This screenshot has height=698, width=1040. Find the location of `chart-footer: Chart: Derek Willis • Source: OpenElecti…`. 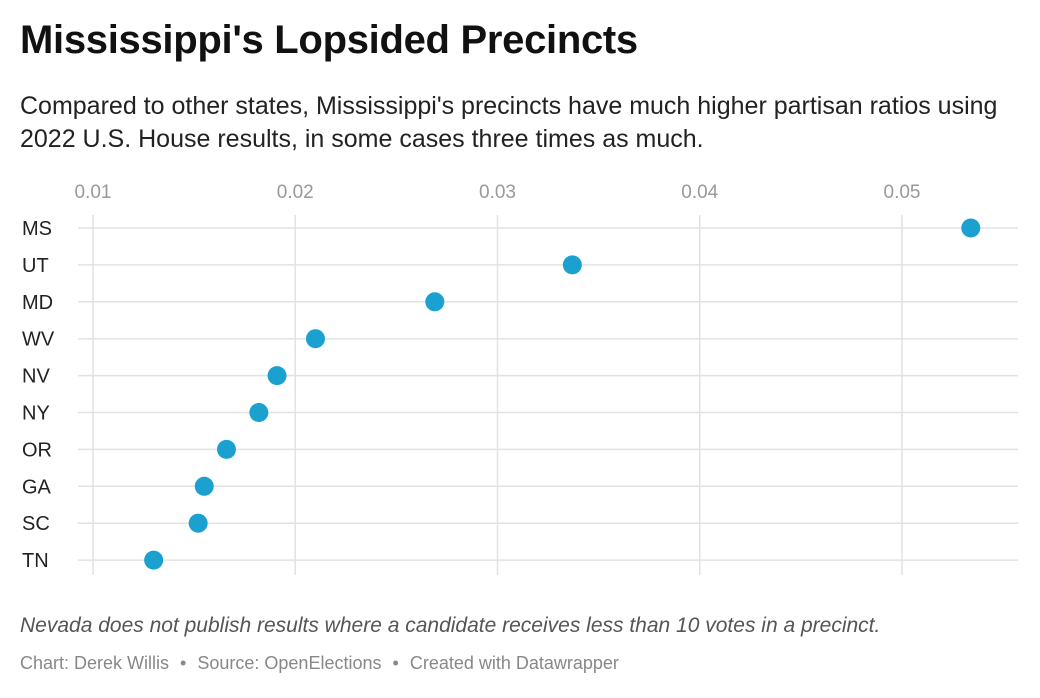

chart-footer: Chart: Derek Willis • Source: OpenElecti… is located at coordinates (319, 663).